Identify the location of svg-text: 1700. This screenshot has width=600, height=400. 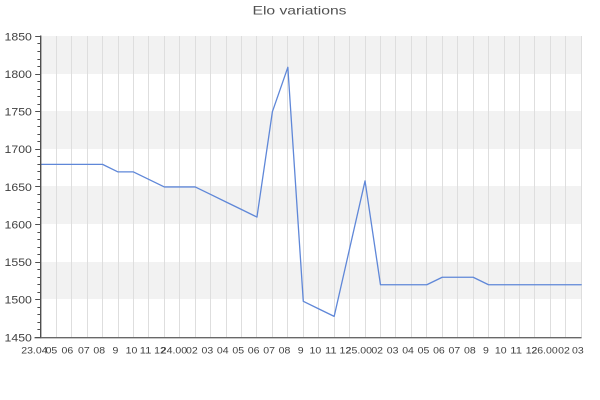
(18, 150).